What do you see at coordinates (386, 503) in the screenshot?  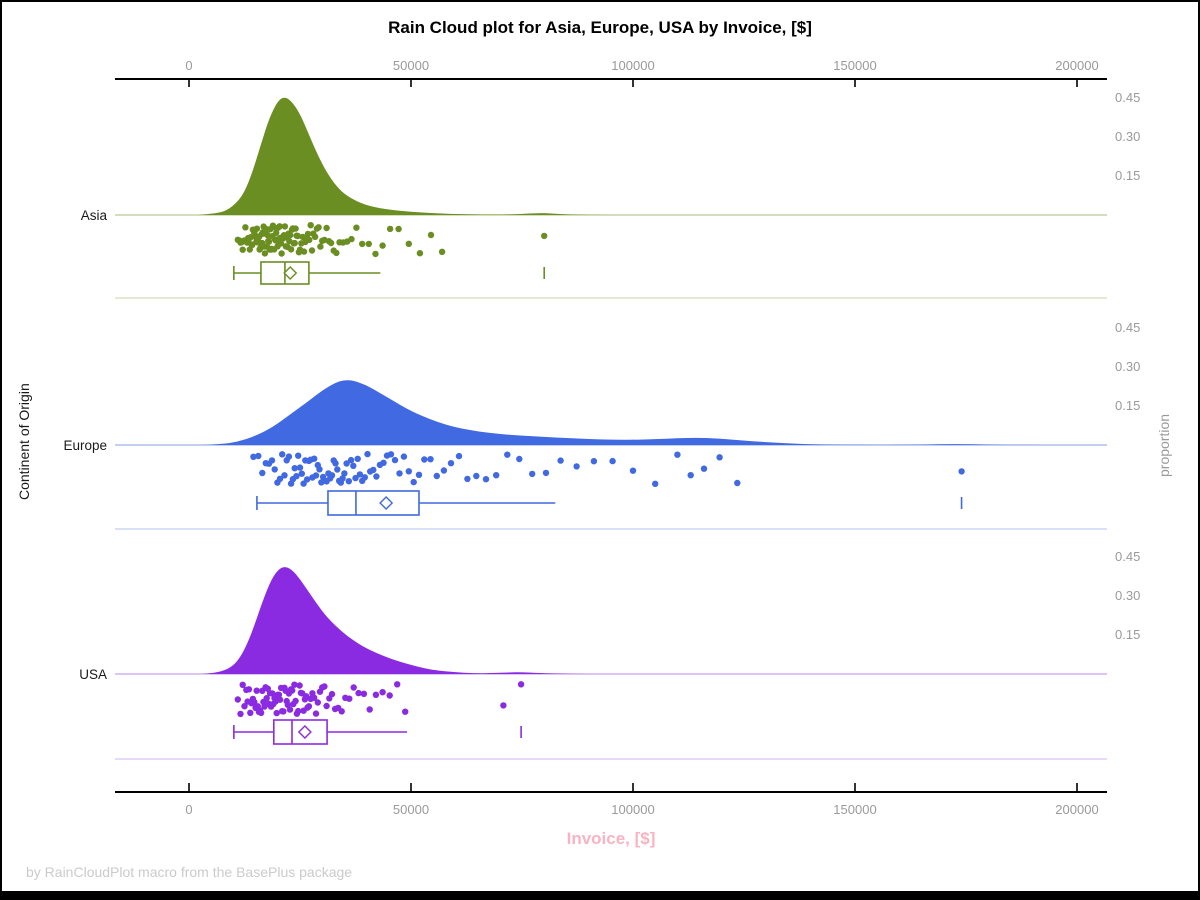 I see `mean-diamond-europe` at bounding box center [386, 503].